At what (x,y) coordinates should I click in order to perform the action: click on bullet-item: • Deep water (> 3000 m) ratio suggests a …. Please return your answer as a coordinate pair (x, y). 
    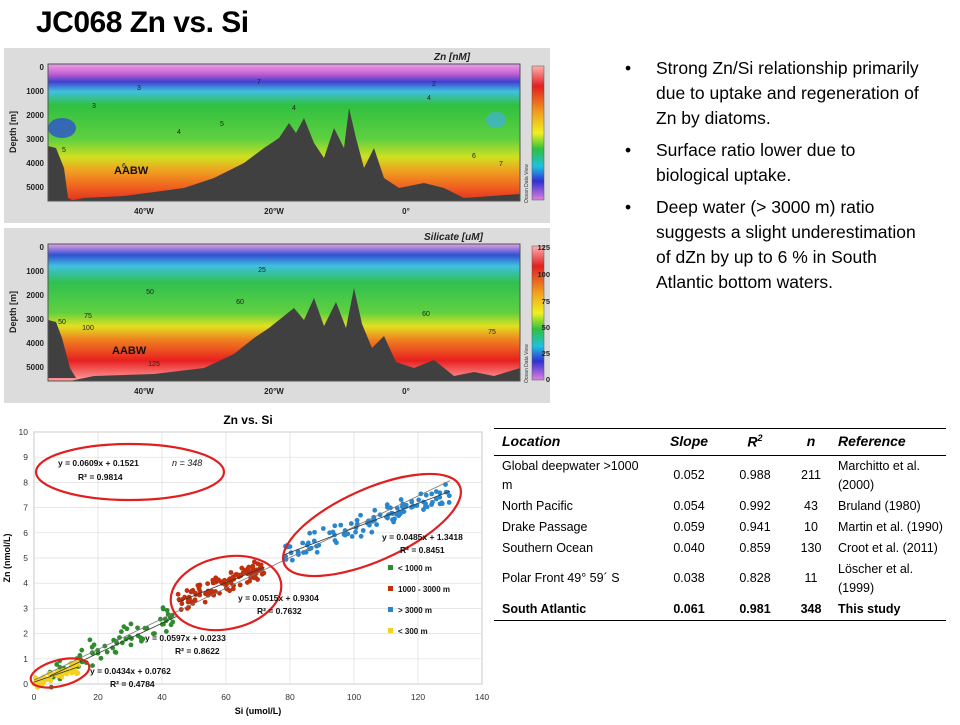
    Looking at the image, I should click on (770, 244).